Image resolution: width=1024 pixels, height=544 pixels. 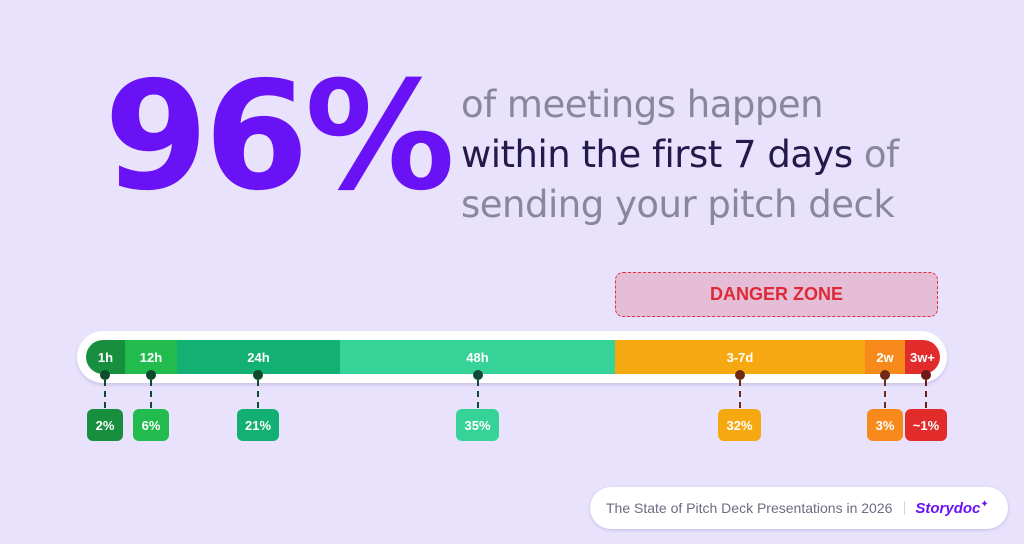 I want to click on headline-line-1: of meetings happen, so click(x=642, y=104).